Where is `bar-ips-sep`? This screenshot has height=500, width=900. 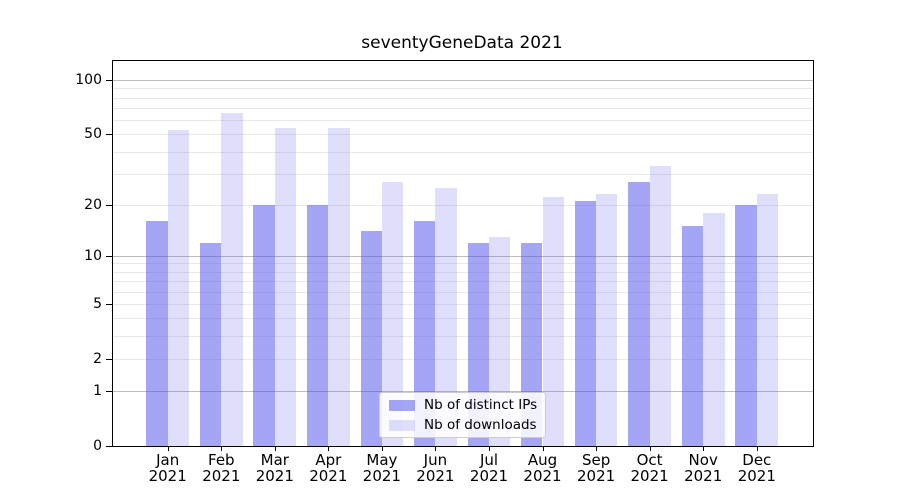
bar-ips-sep is located at coordinates (585, 323).